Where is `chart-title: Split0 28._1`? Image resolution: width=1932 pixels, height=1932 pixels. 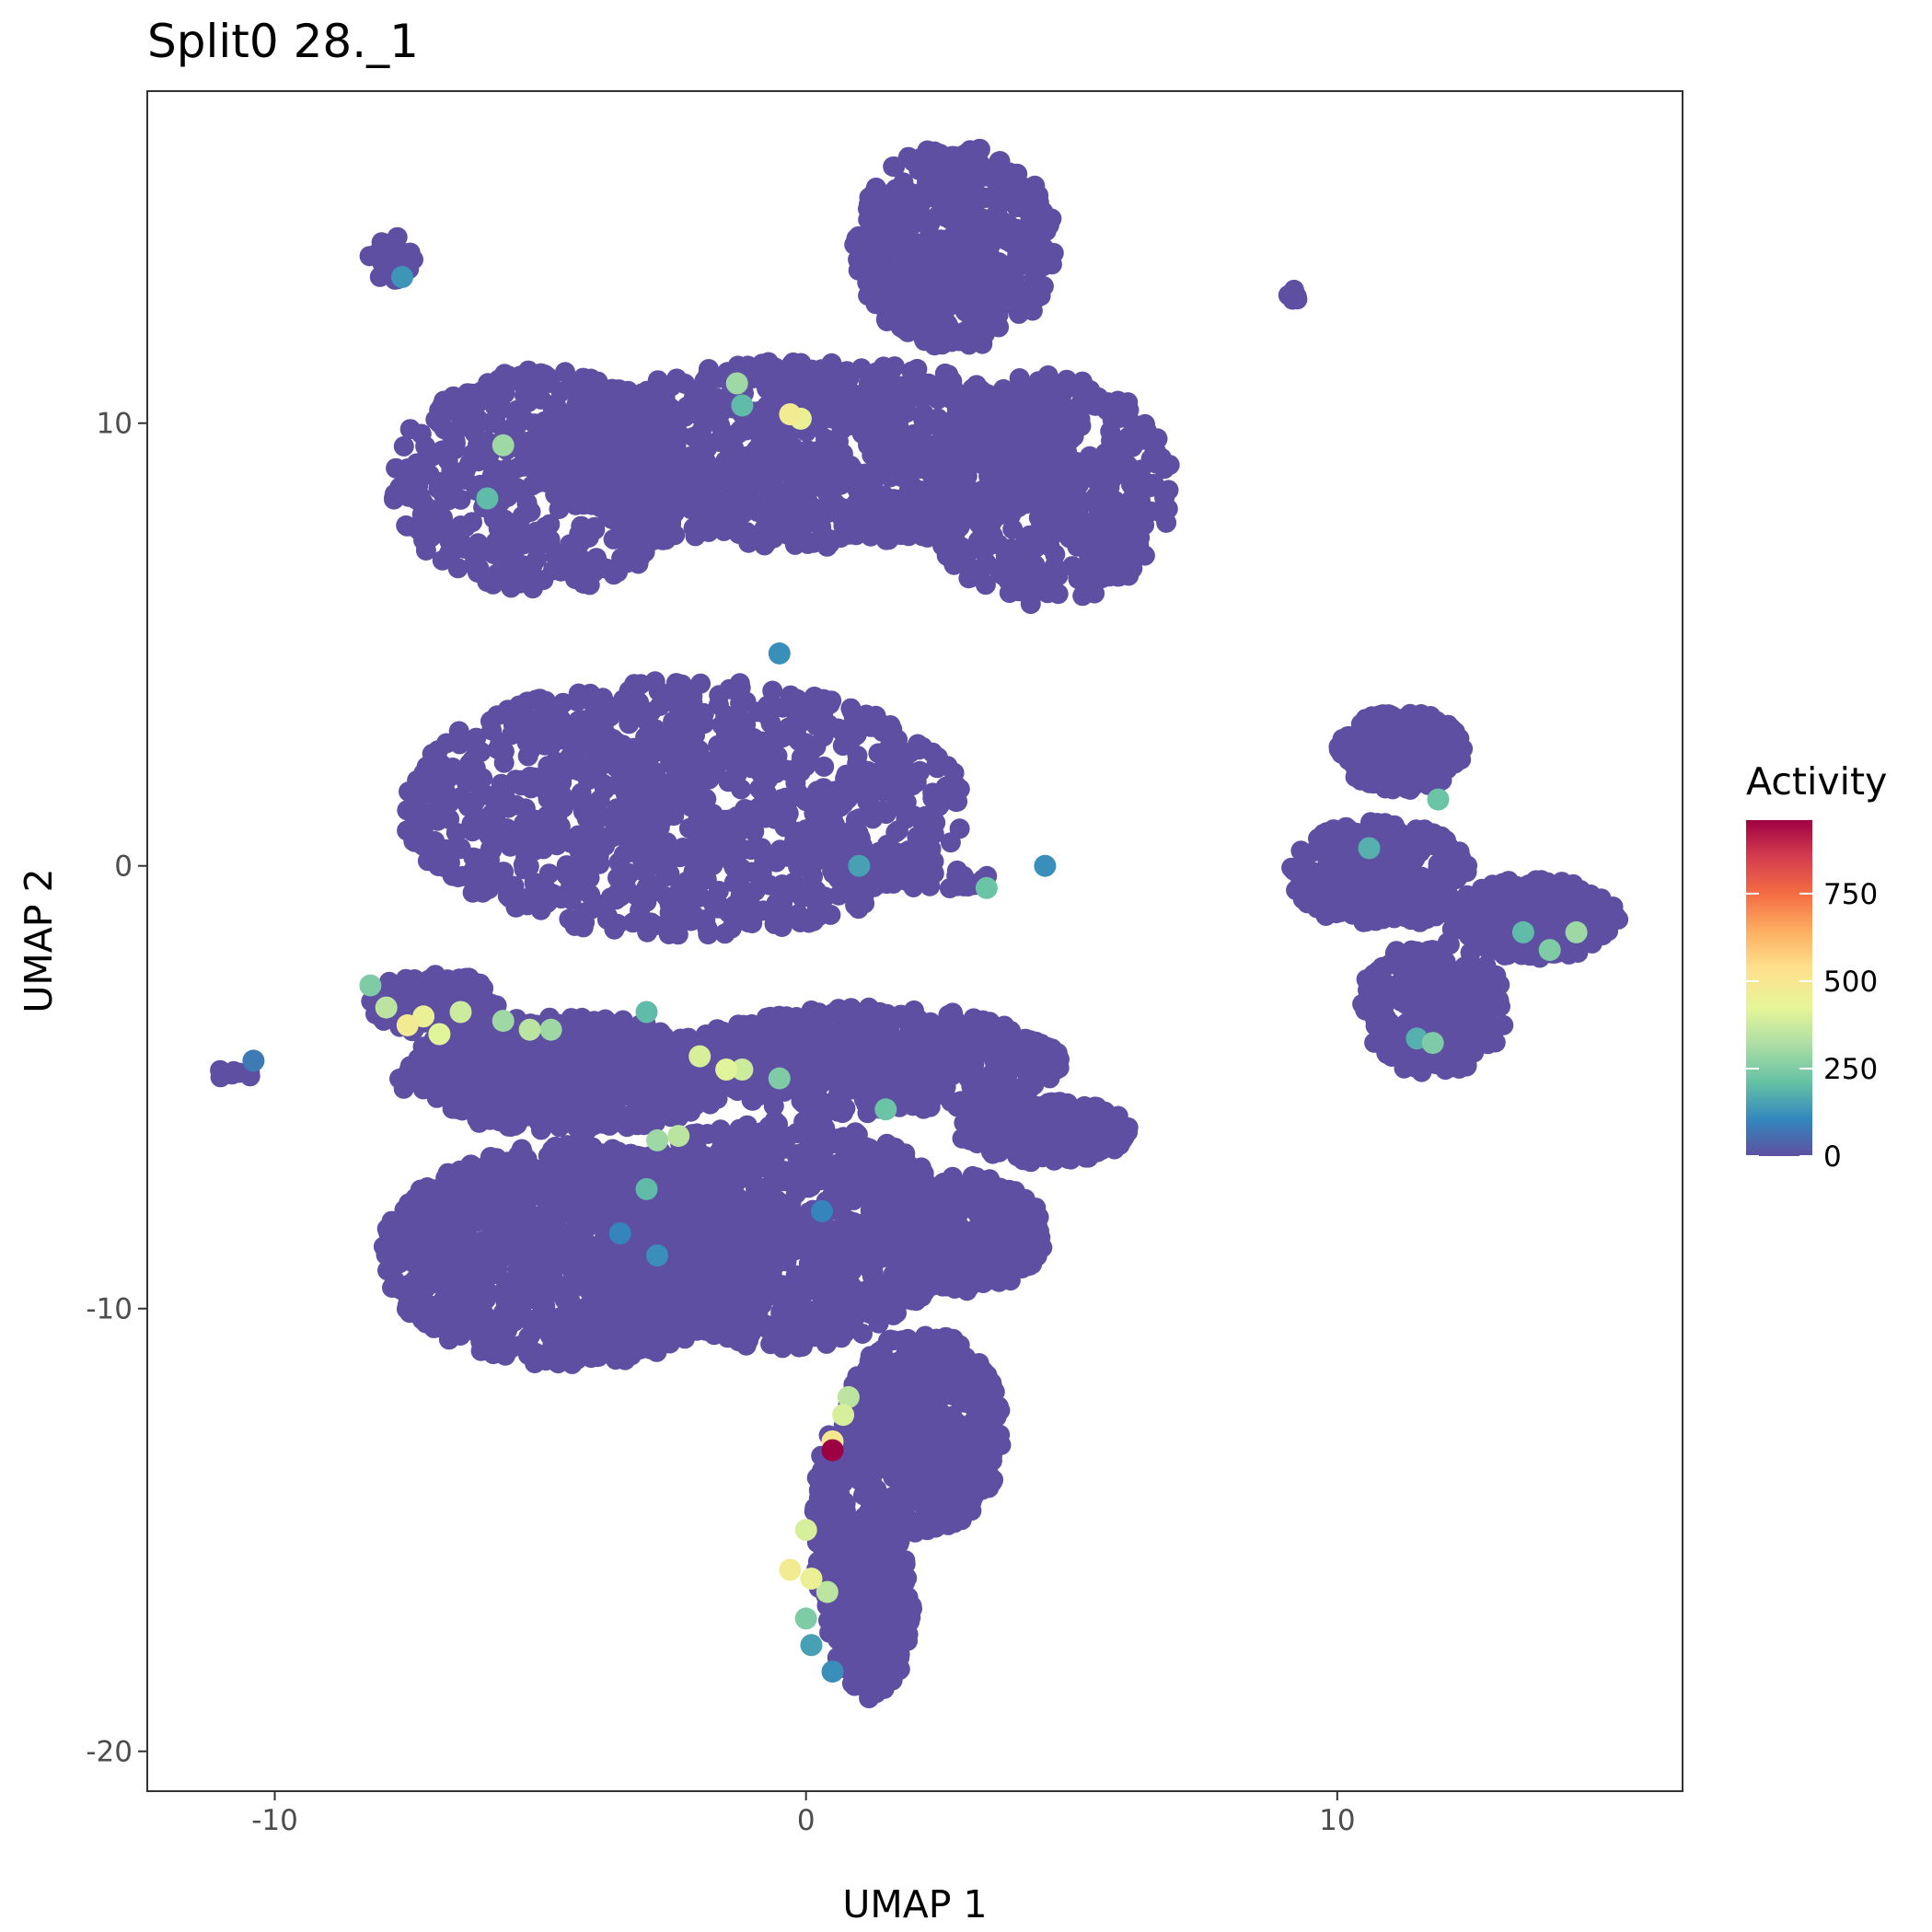
chart-title: Split0 28._1 is located at coordinates (283, 42).